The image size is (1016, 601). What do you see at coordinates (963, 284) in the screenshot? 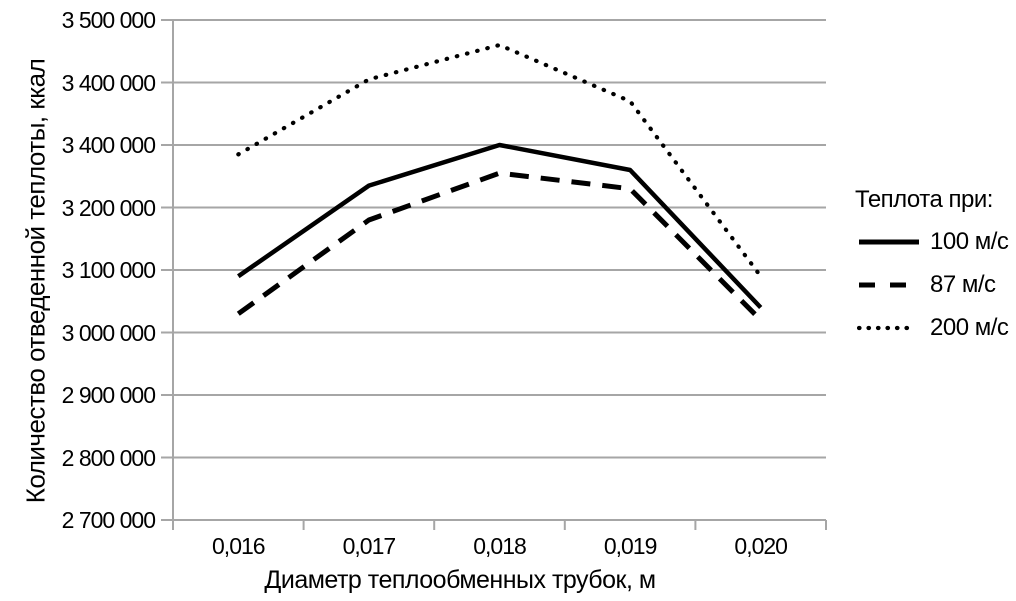
I see `legend-item-label: 87 м/с` at bounding box center [963, 284].